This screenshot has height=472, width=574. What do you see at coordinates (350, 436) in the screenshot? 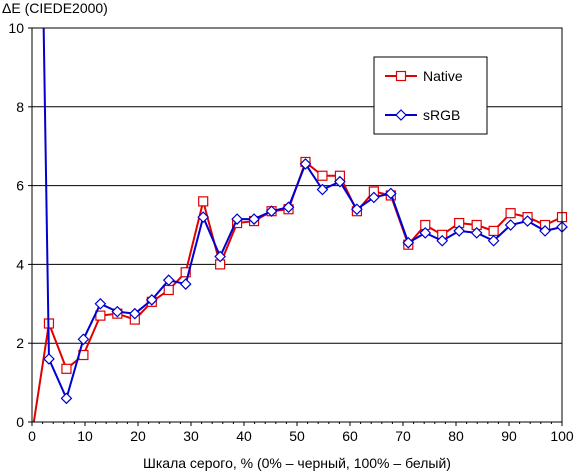
I see `x-tick-label: 60` at bounding box center [350, 436].